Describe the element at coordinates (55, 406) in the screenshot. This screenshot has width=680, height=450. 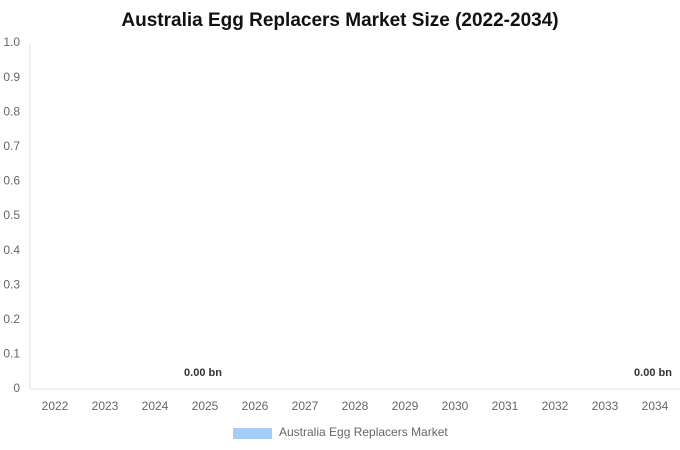
I see `x-tick-label: 2022` at that location.